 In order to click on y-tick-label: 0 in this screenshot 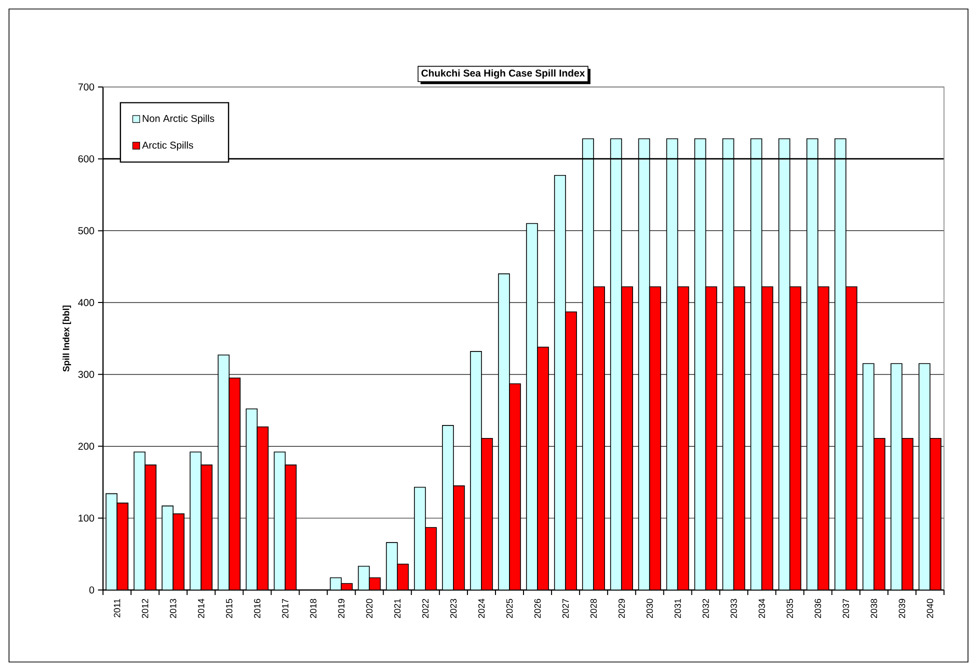, I will do `click(91, 590)`.